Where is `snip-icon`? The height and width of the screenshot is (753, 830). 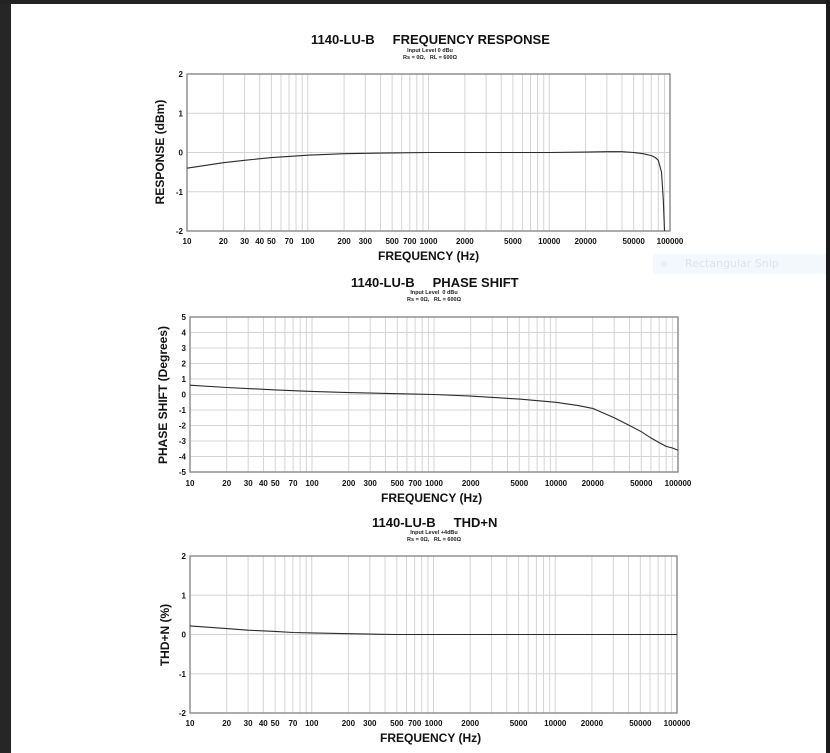 snip-icon is located at coordinates (664, 264).